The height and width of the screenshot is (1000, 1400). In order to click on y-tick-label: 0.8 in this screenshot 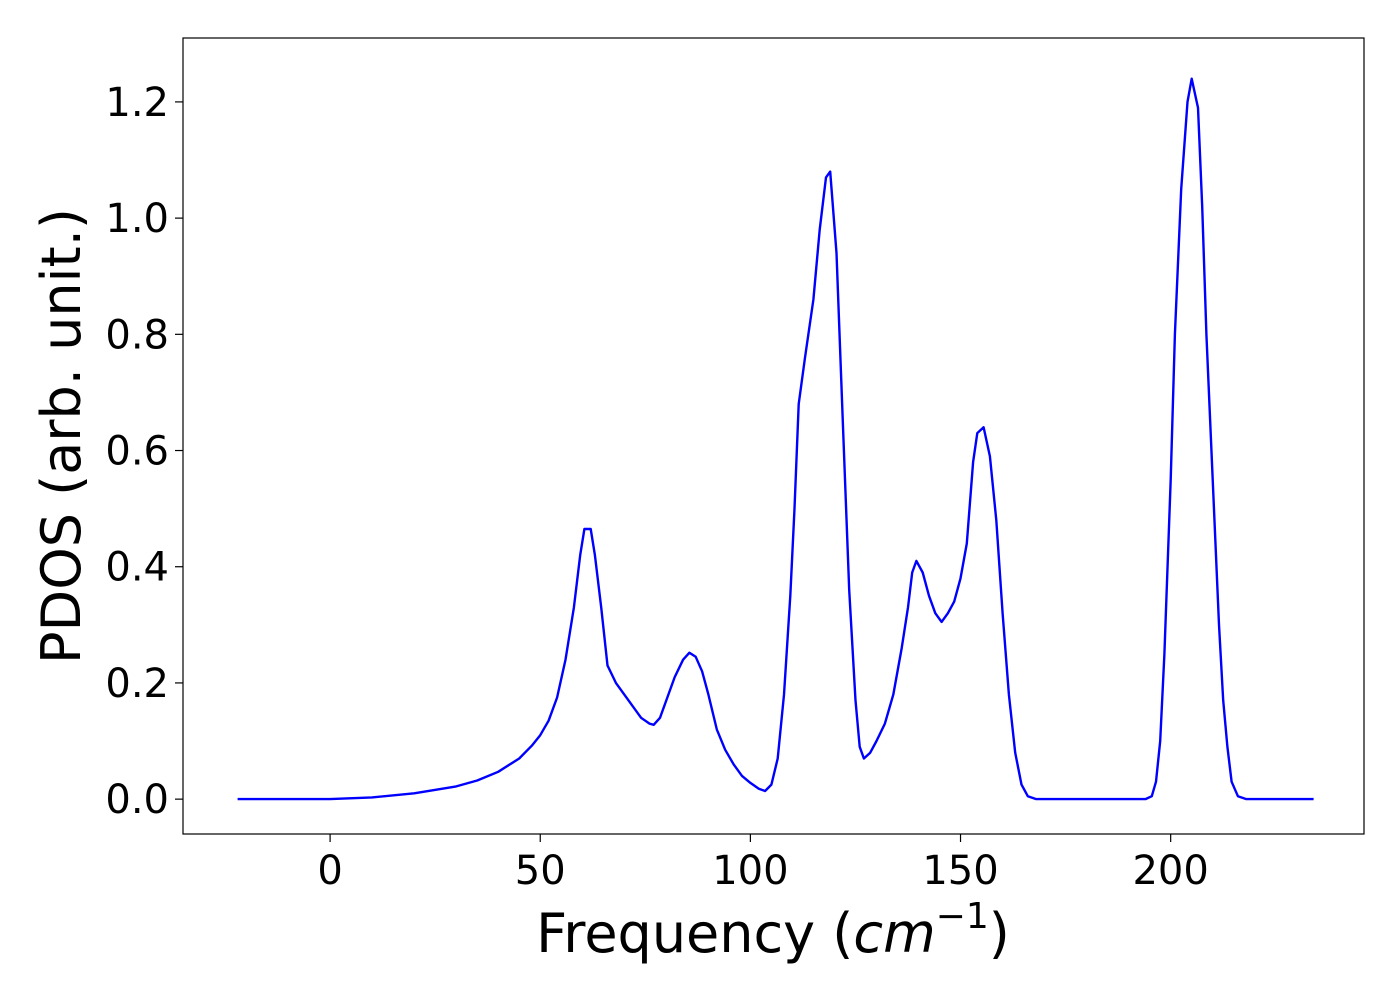, I will do `click(137, 335)`.